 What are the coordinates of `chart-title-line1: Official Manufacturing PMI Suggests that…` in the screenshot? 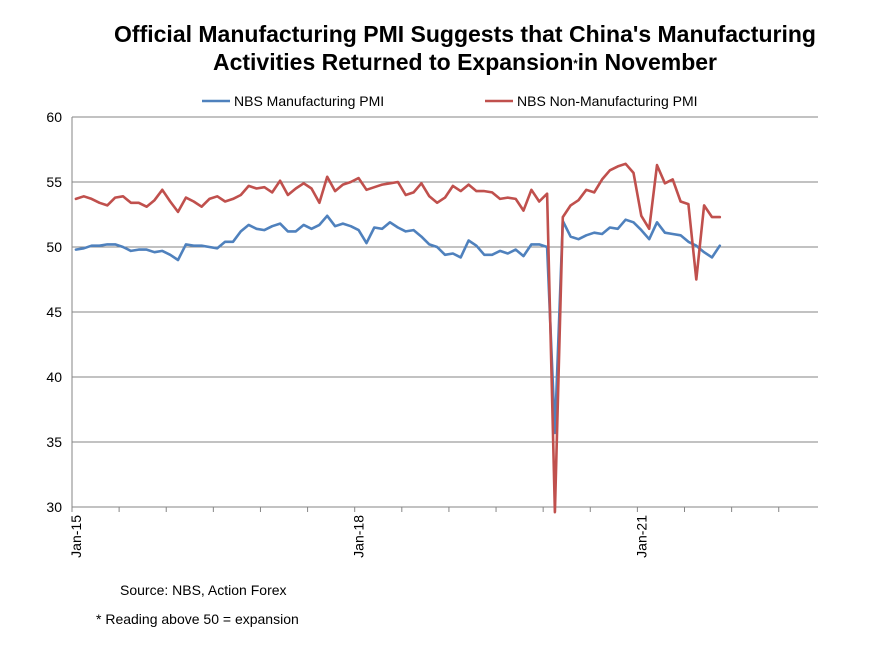 It's located at (465, 34).